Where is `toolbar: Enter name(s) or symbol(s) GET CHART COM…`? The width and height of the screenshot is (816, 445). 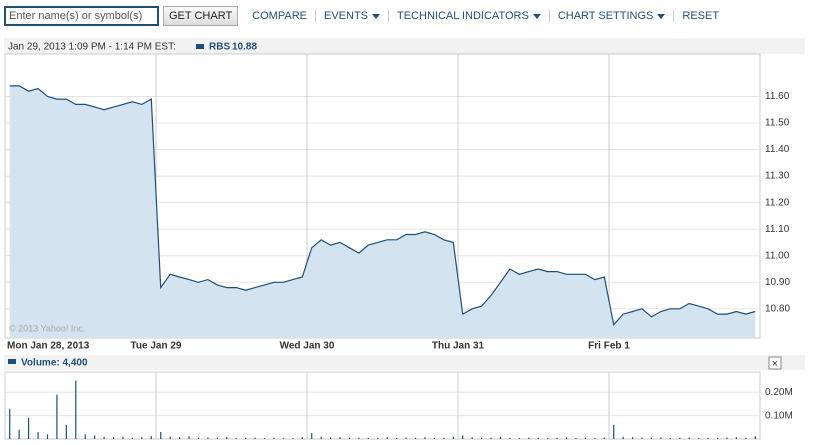
toolbar: Enter name(s) or symbol(s) GET CHART COM… is located at coordinates (365, 16).